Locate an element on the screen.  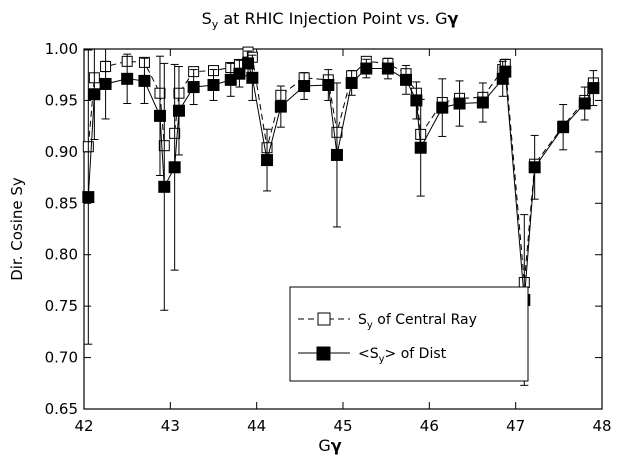
x-tick-label: 44 is located at coordinates (256, 426).